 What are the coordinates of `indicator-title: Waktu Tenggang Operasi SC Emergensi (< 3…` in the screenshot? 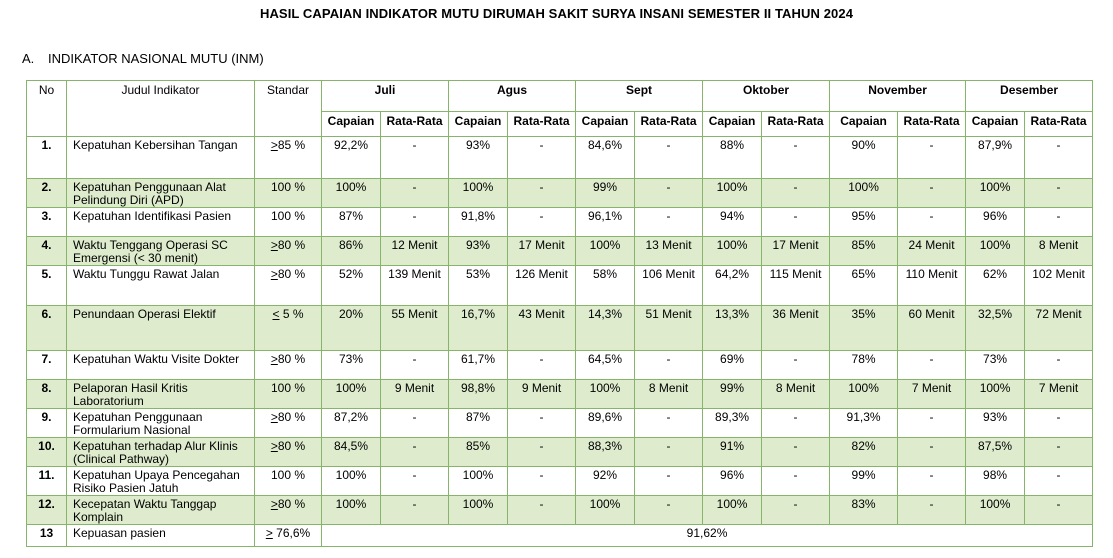 It's located at (160, 251).